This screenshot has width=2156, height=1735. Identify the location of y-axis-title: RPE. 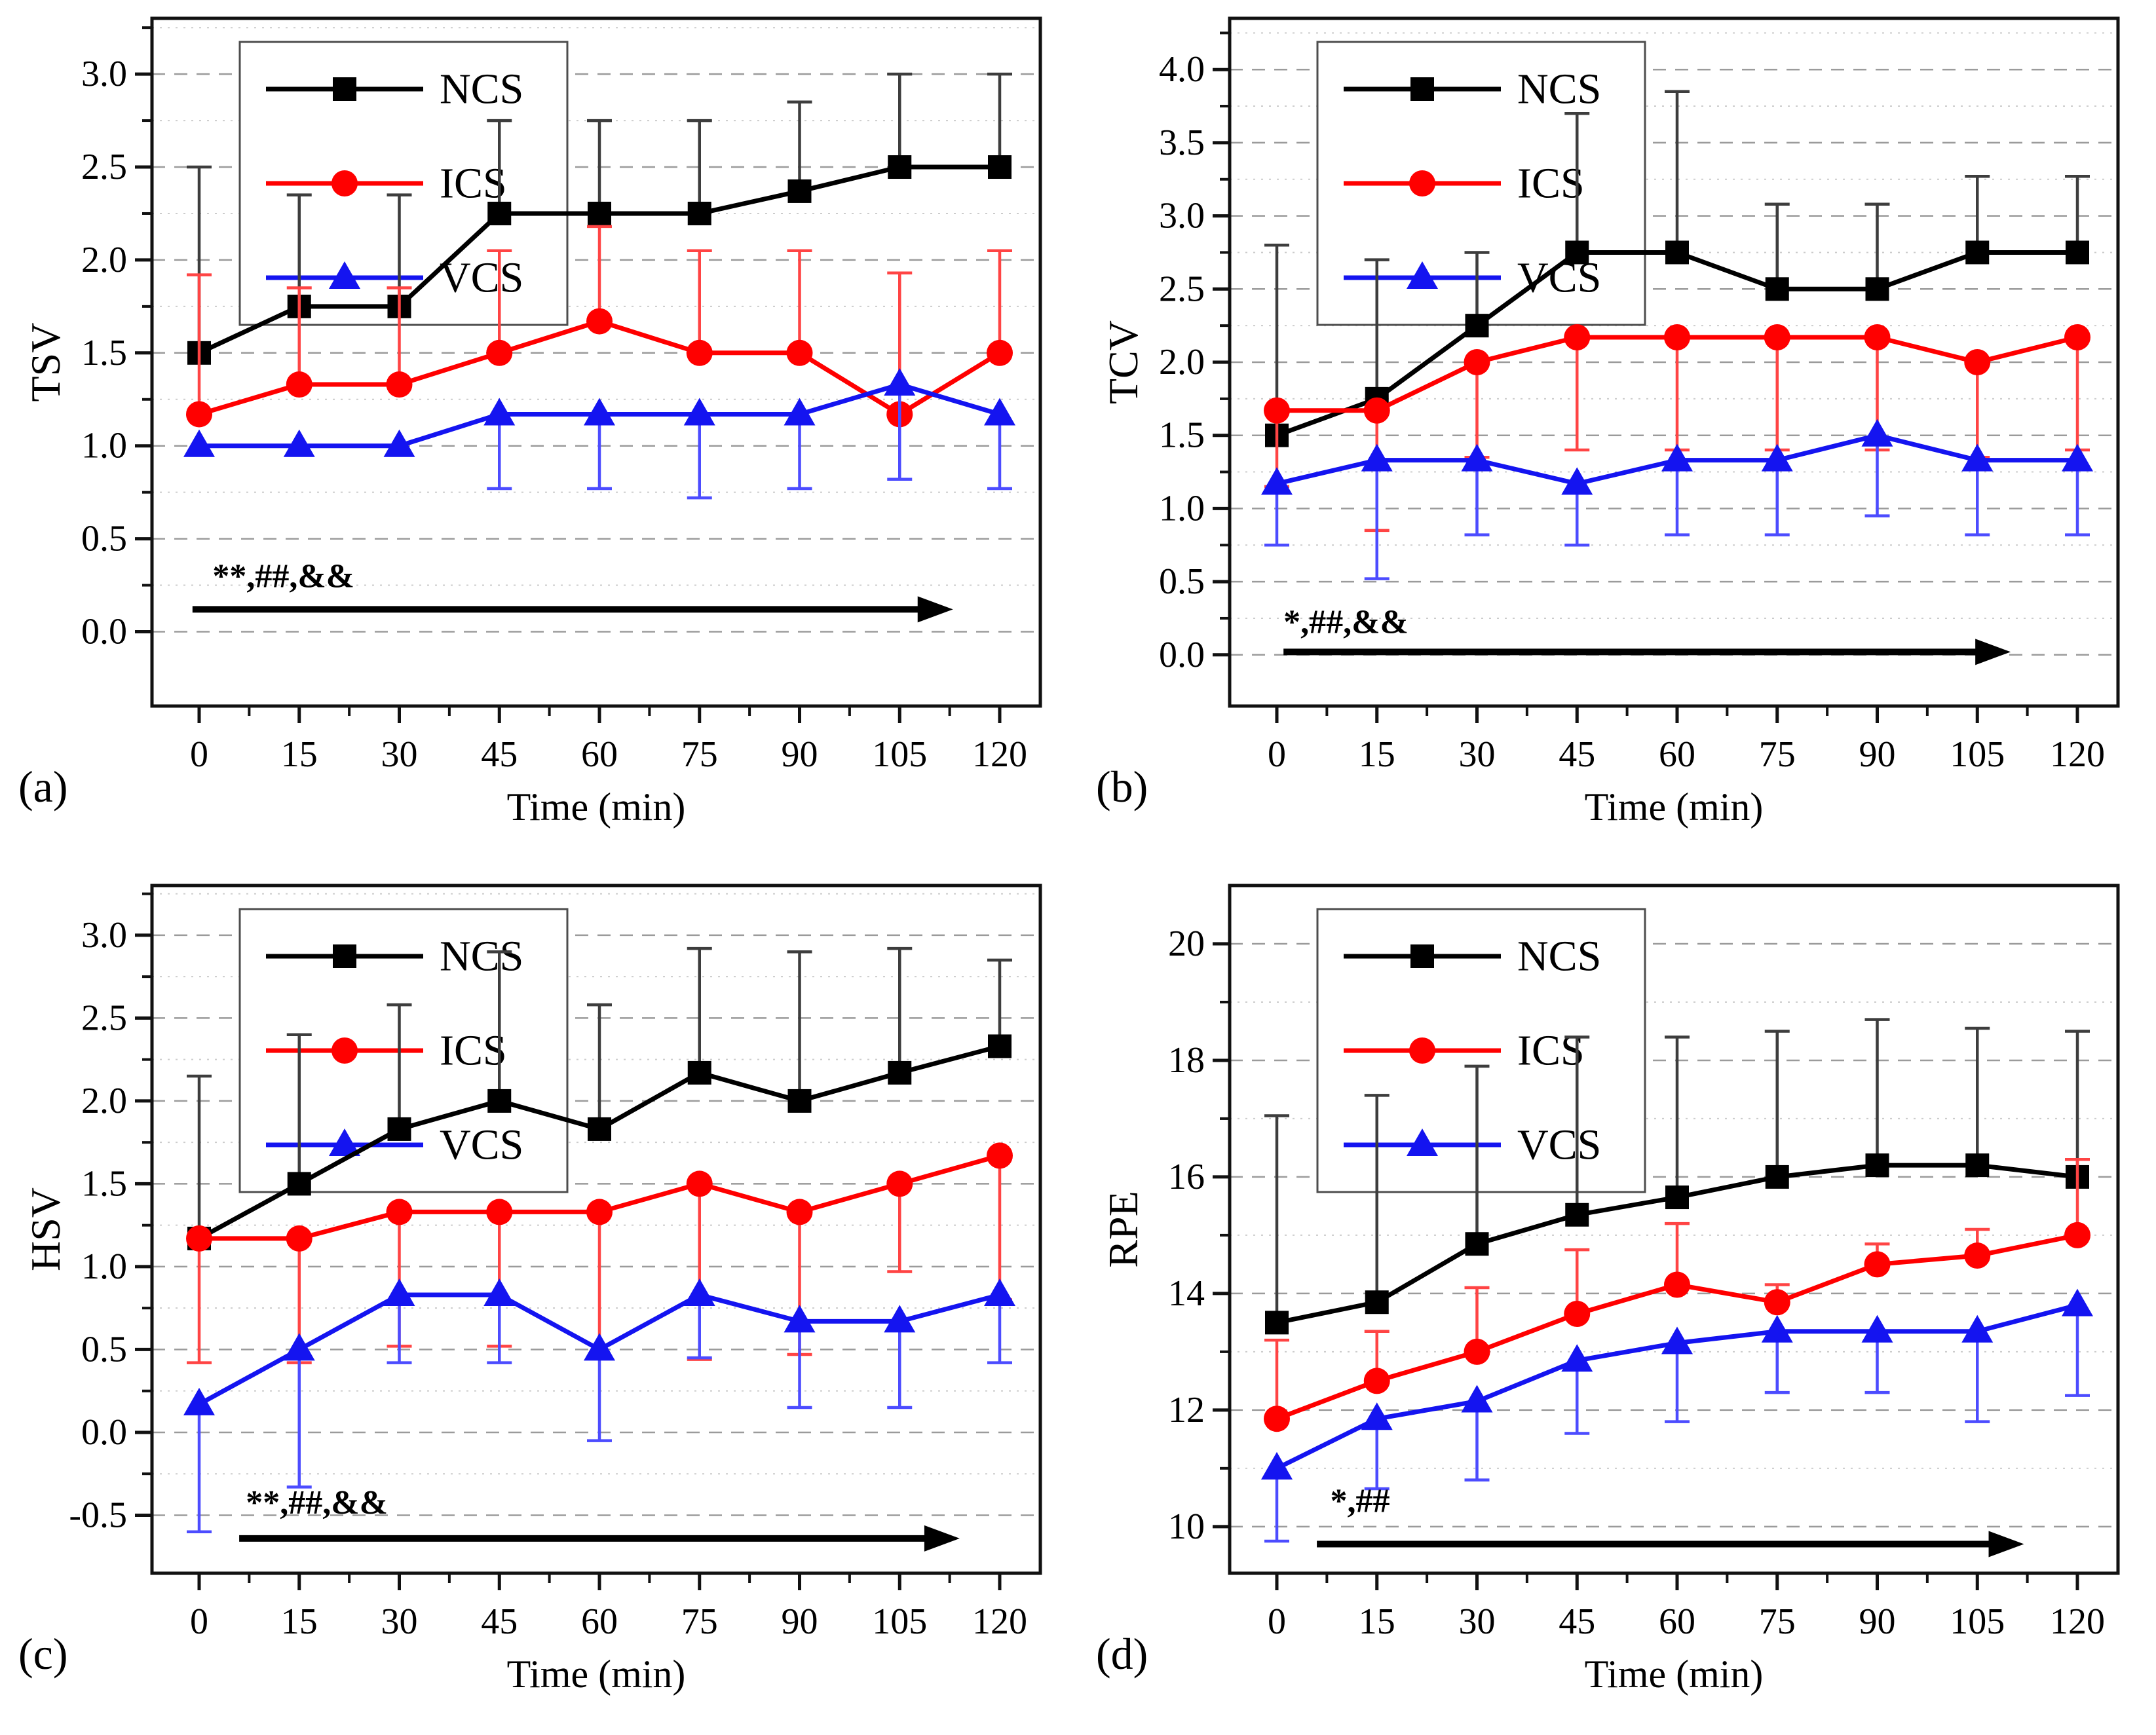
(1123, 1229).